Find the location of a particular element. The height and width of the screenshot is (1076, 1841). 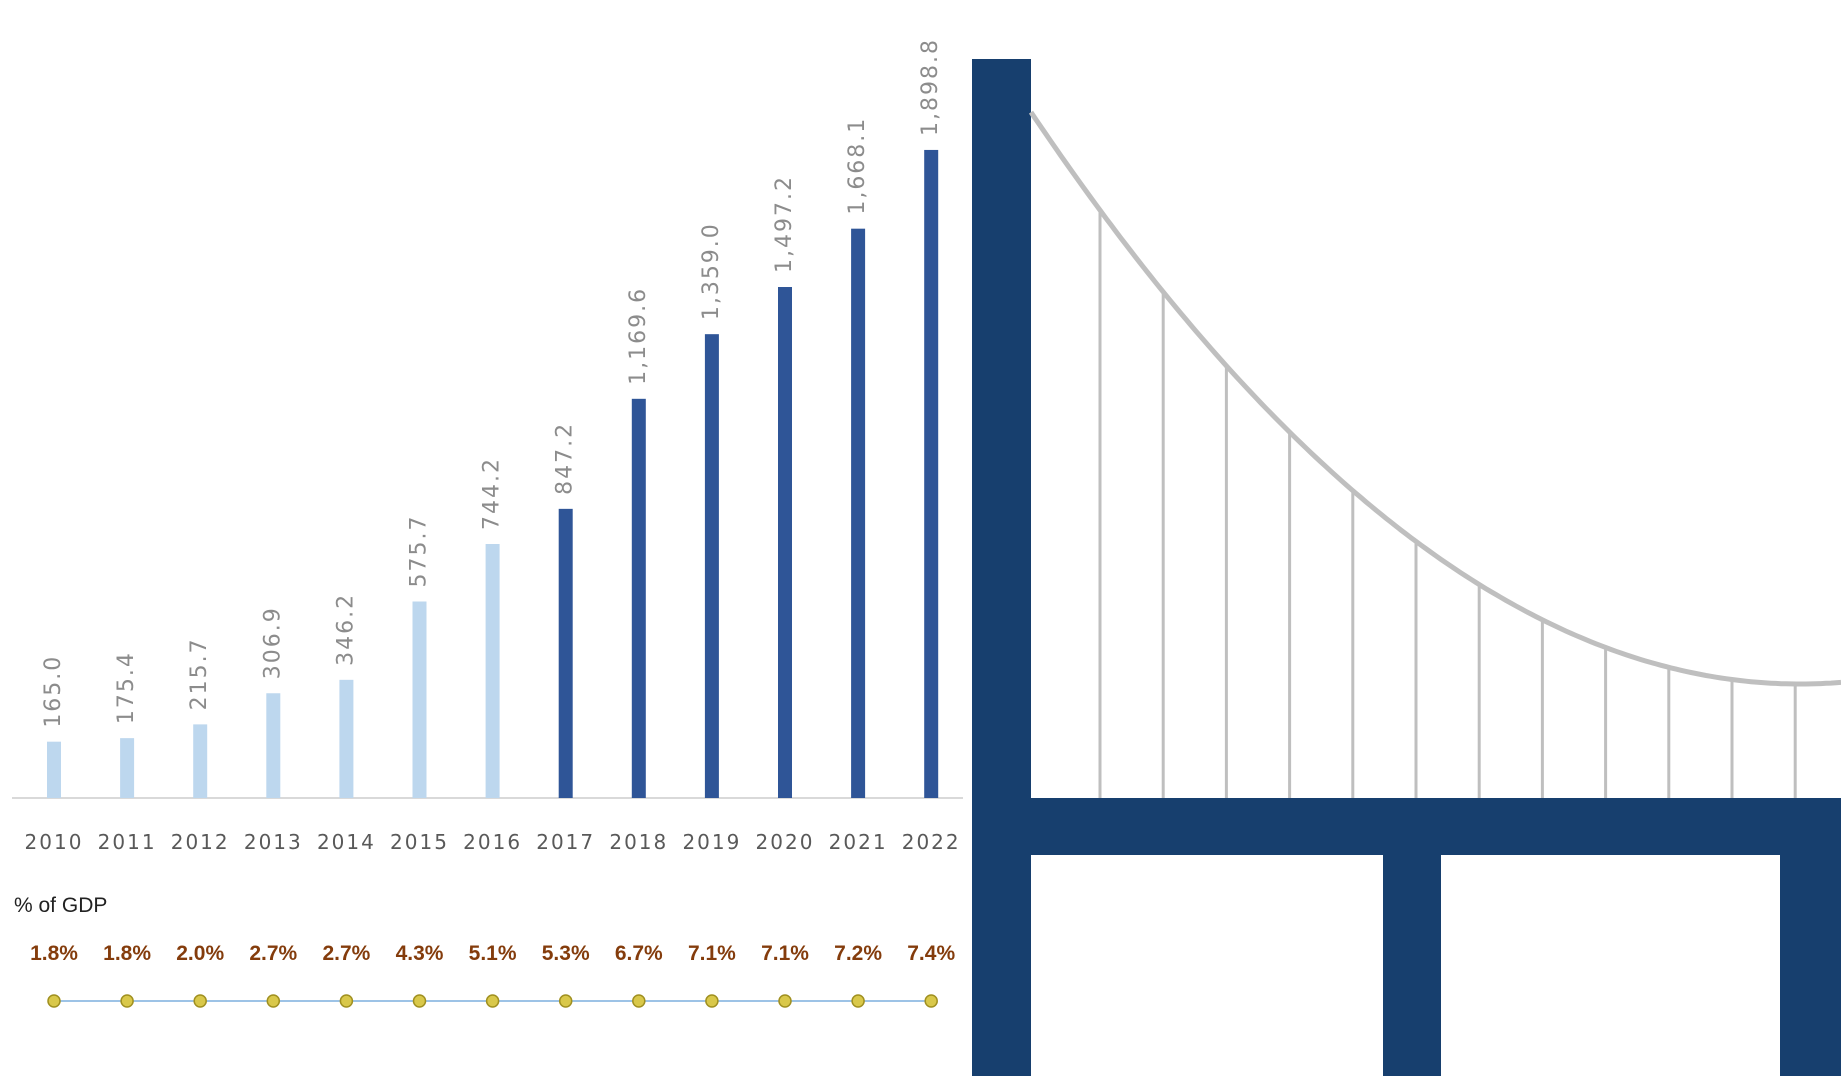

x-tick-label: 2019 is located at coordinates (711, 842).